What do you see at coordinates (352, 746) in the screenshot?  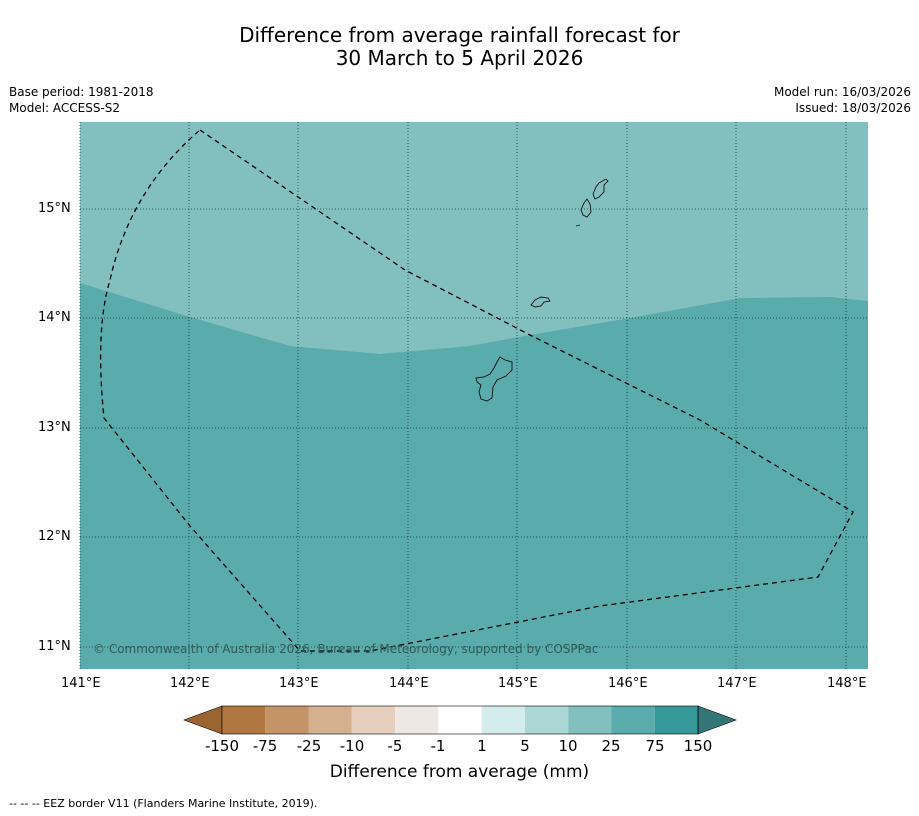 I see `colorbar-label: -10` at bounding box center [352, 746].